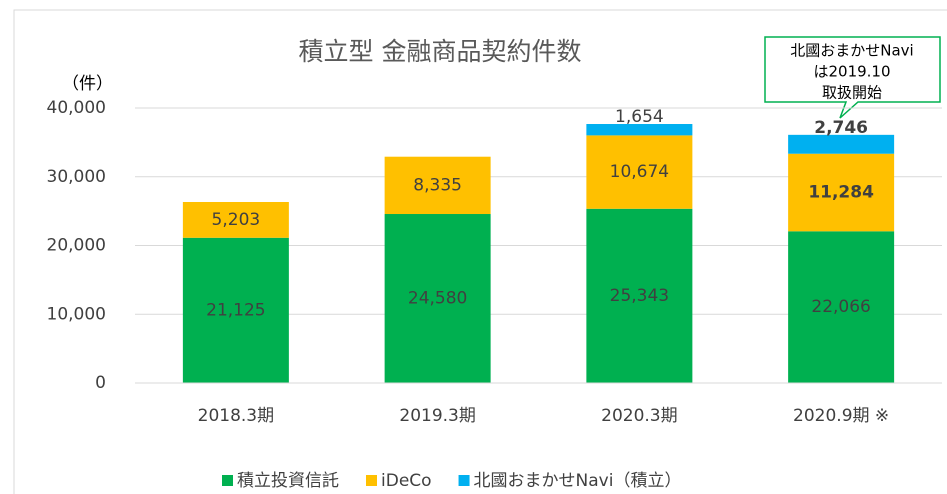  Describe the element at coordinates (440, 51) in the screenshot. I see `chart-title: 積立型 金融商品契約件数` at that location.